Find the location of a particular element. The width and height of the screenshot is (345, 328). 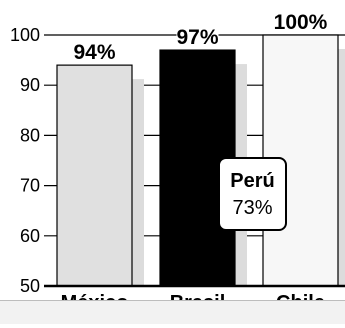

reference-box is located at coordinates (252, 194).